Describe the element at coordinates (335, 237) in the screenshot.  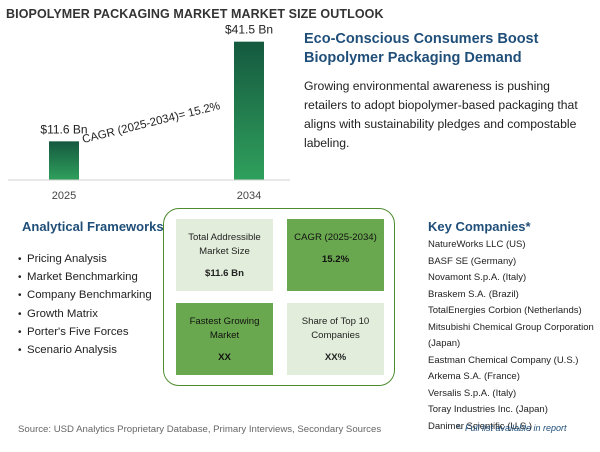
I see `metric-label: CAGR (2025-2034)` at that location.